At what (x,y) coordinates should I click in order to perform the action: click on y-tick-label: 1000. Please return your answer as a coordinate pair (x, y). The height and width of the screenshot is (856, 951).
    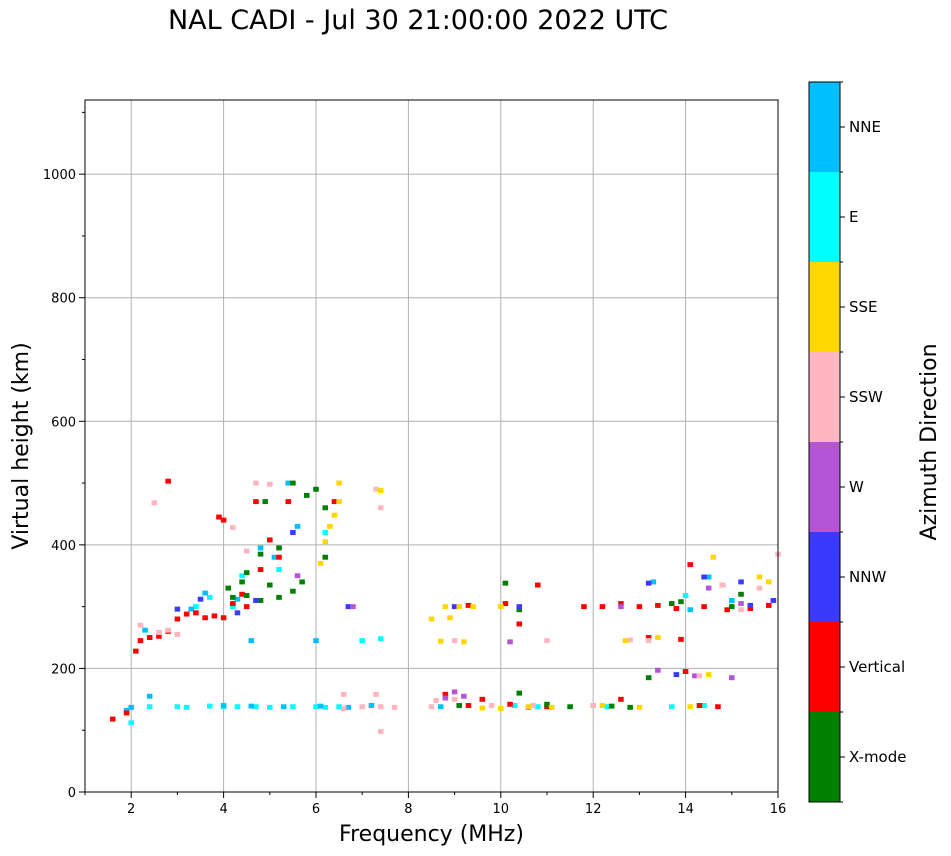
    Looking at the image, I should click on (59, 175).